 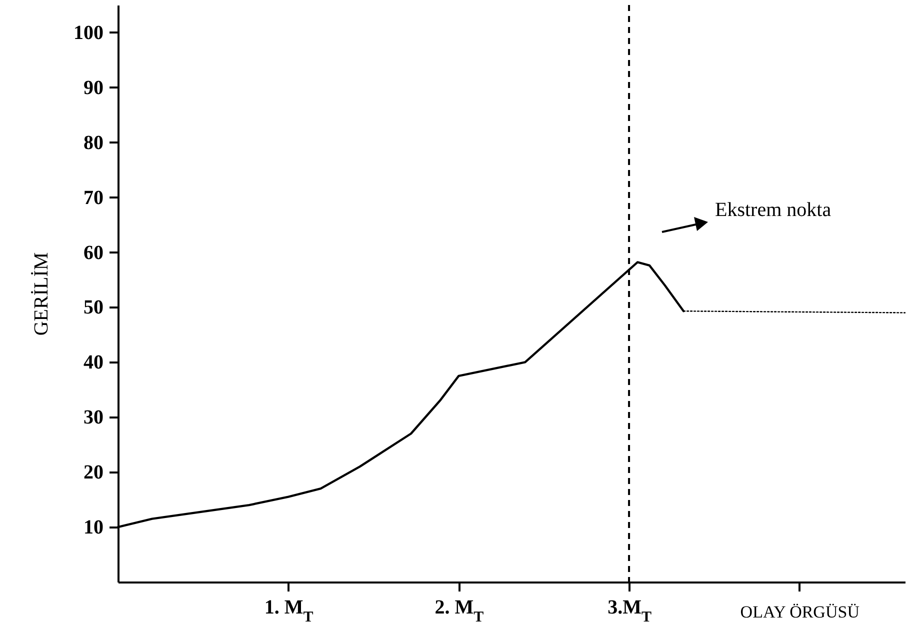 What do you see at coordinates (94, 363) in the screenshot?
I see `y-tick-label: 40` at bounding box center [94, 363].